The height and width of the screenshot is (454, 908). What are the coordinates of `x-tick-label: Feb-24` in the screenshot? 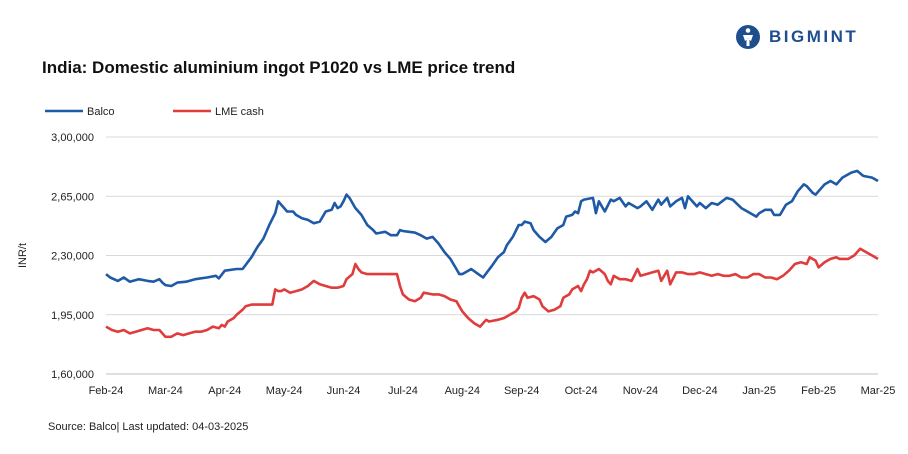 It's located at (106, 391).